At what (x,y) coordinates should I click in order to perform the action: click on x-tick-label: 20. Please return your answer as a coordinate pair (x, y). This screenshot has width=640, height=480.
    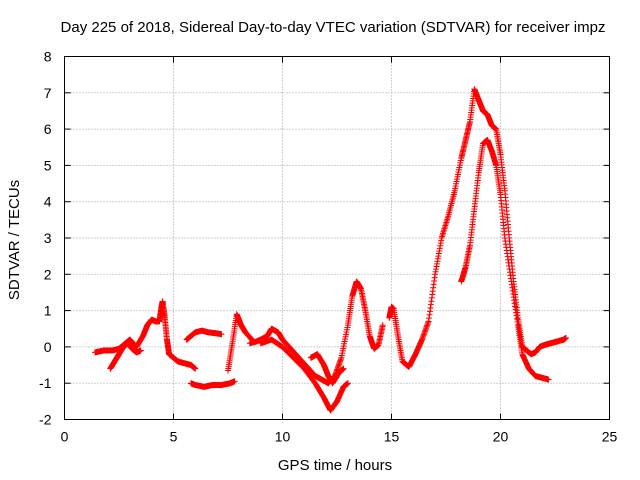
    Looking at the image, I should click on (501, 437).